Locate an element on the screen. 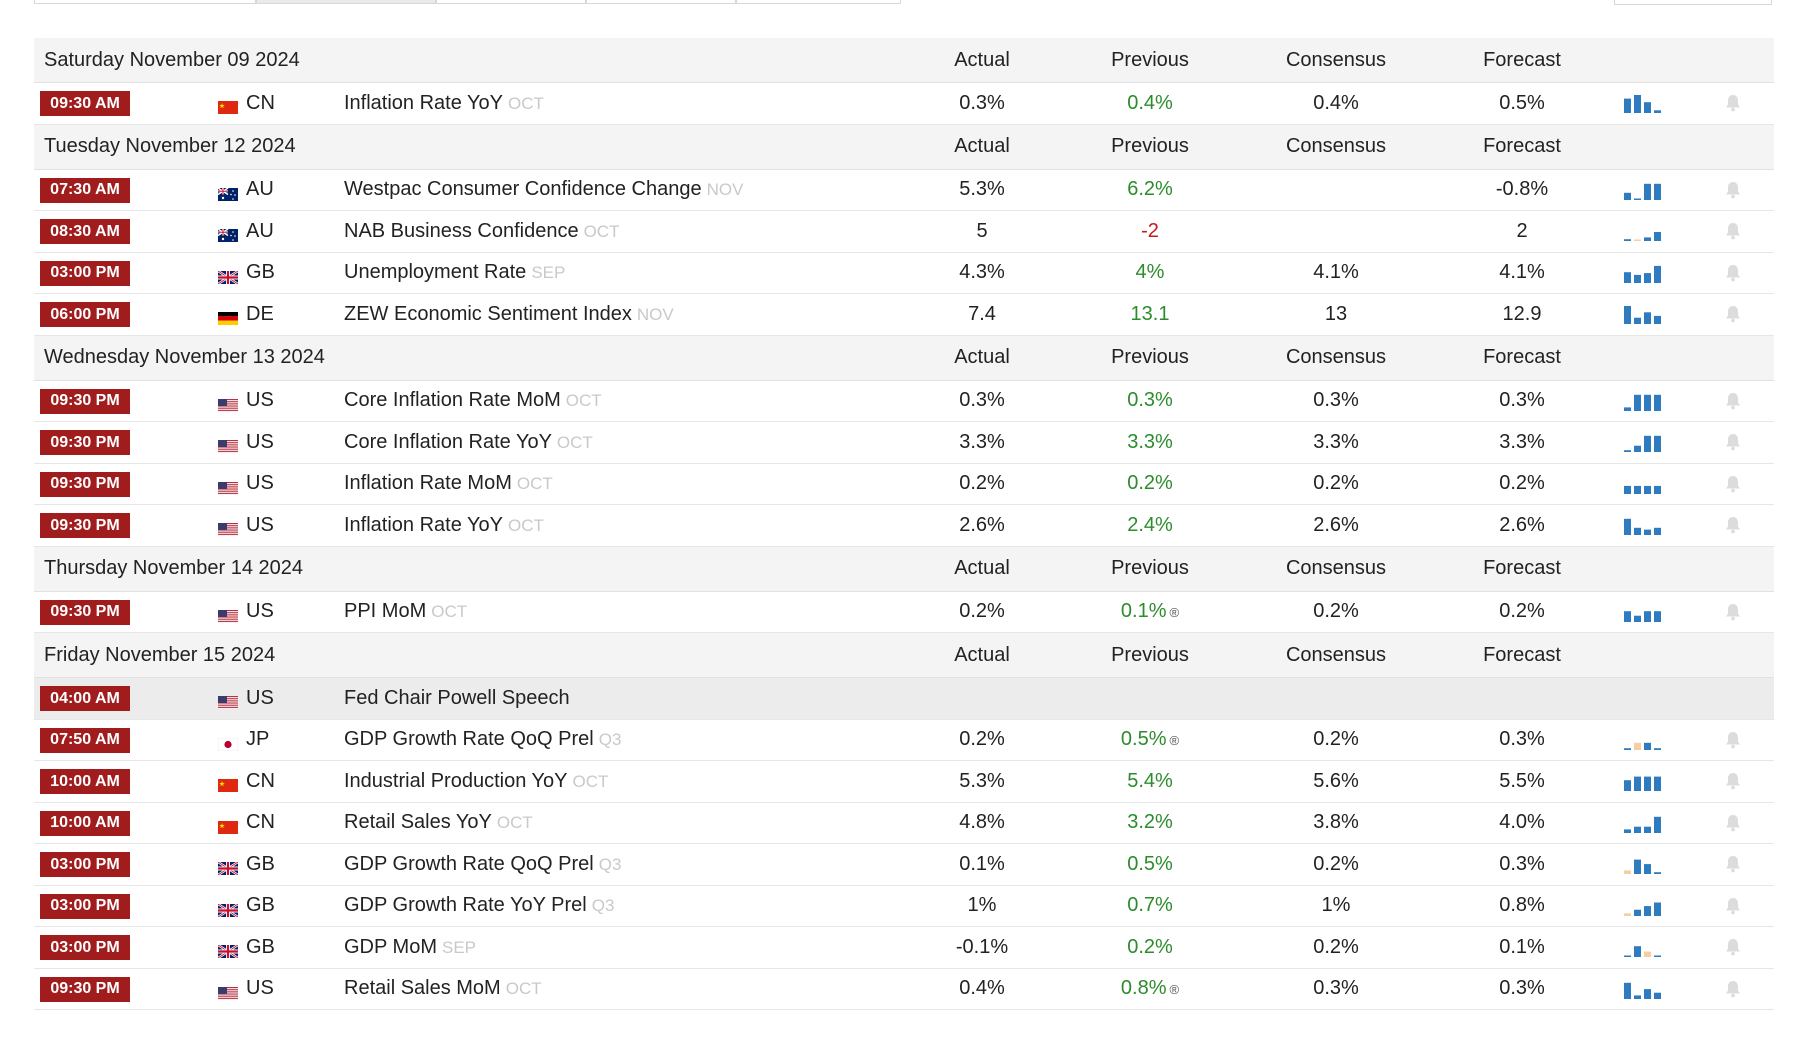  event-name-cell: Retail Sales YoY OCT is located at coordinates (438, 822).